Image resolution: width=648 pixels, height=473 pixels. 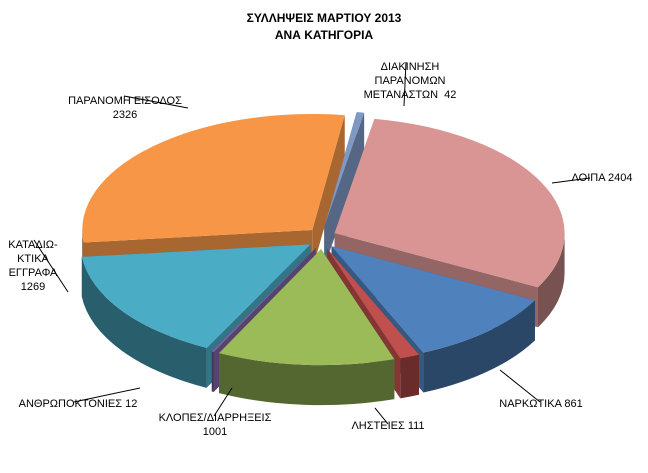 What do you see at coordinates (156, 102) in the screenshot?
I see `leader-line-paranomh-eisodos` at bounding box center [156, 102].